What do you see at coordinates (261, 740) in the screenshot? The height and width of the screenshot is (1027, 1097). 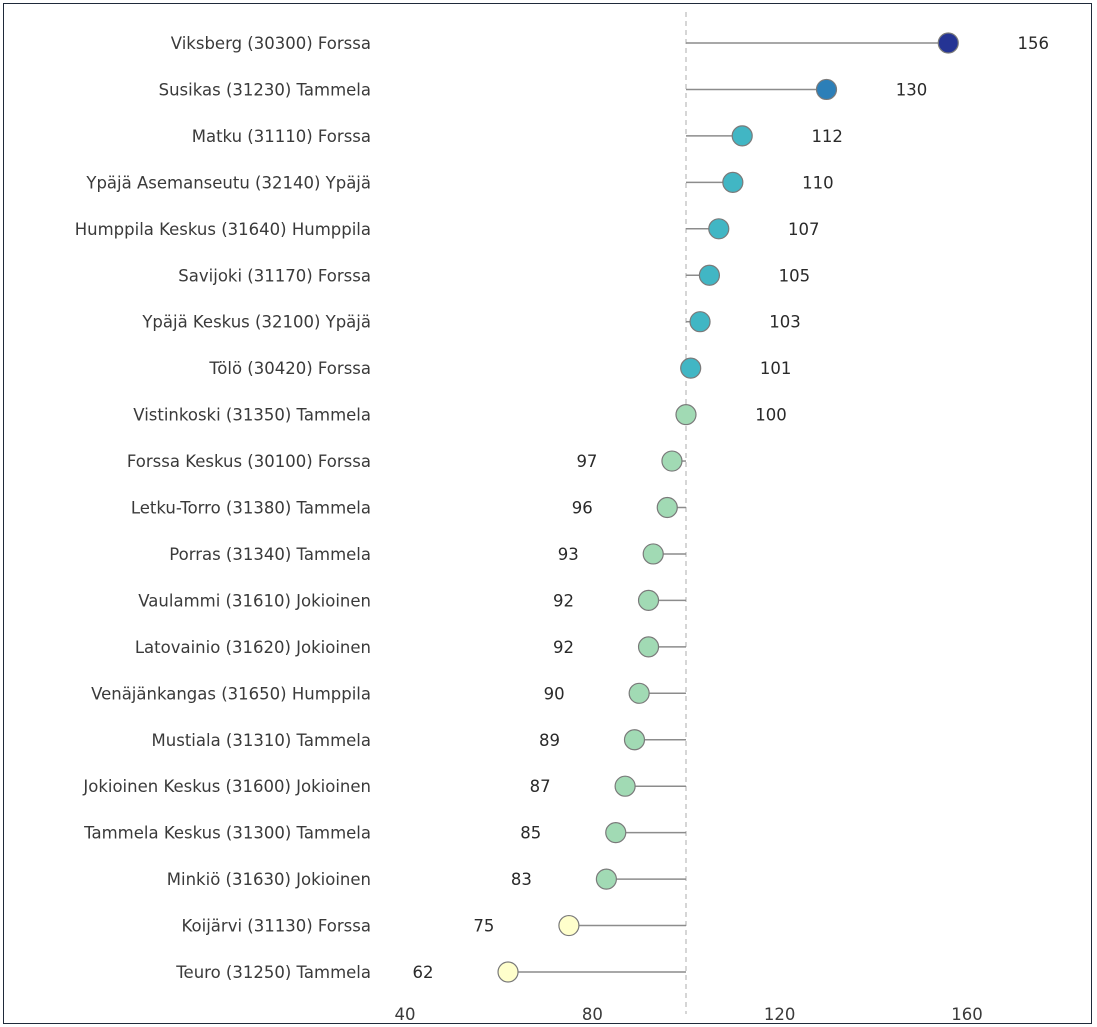 I see `category-label: Mustiala (31310) Tammela` at bounding box center [261, 740].